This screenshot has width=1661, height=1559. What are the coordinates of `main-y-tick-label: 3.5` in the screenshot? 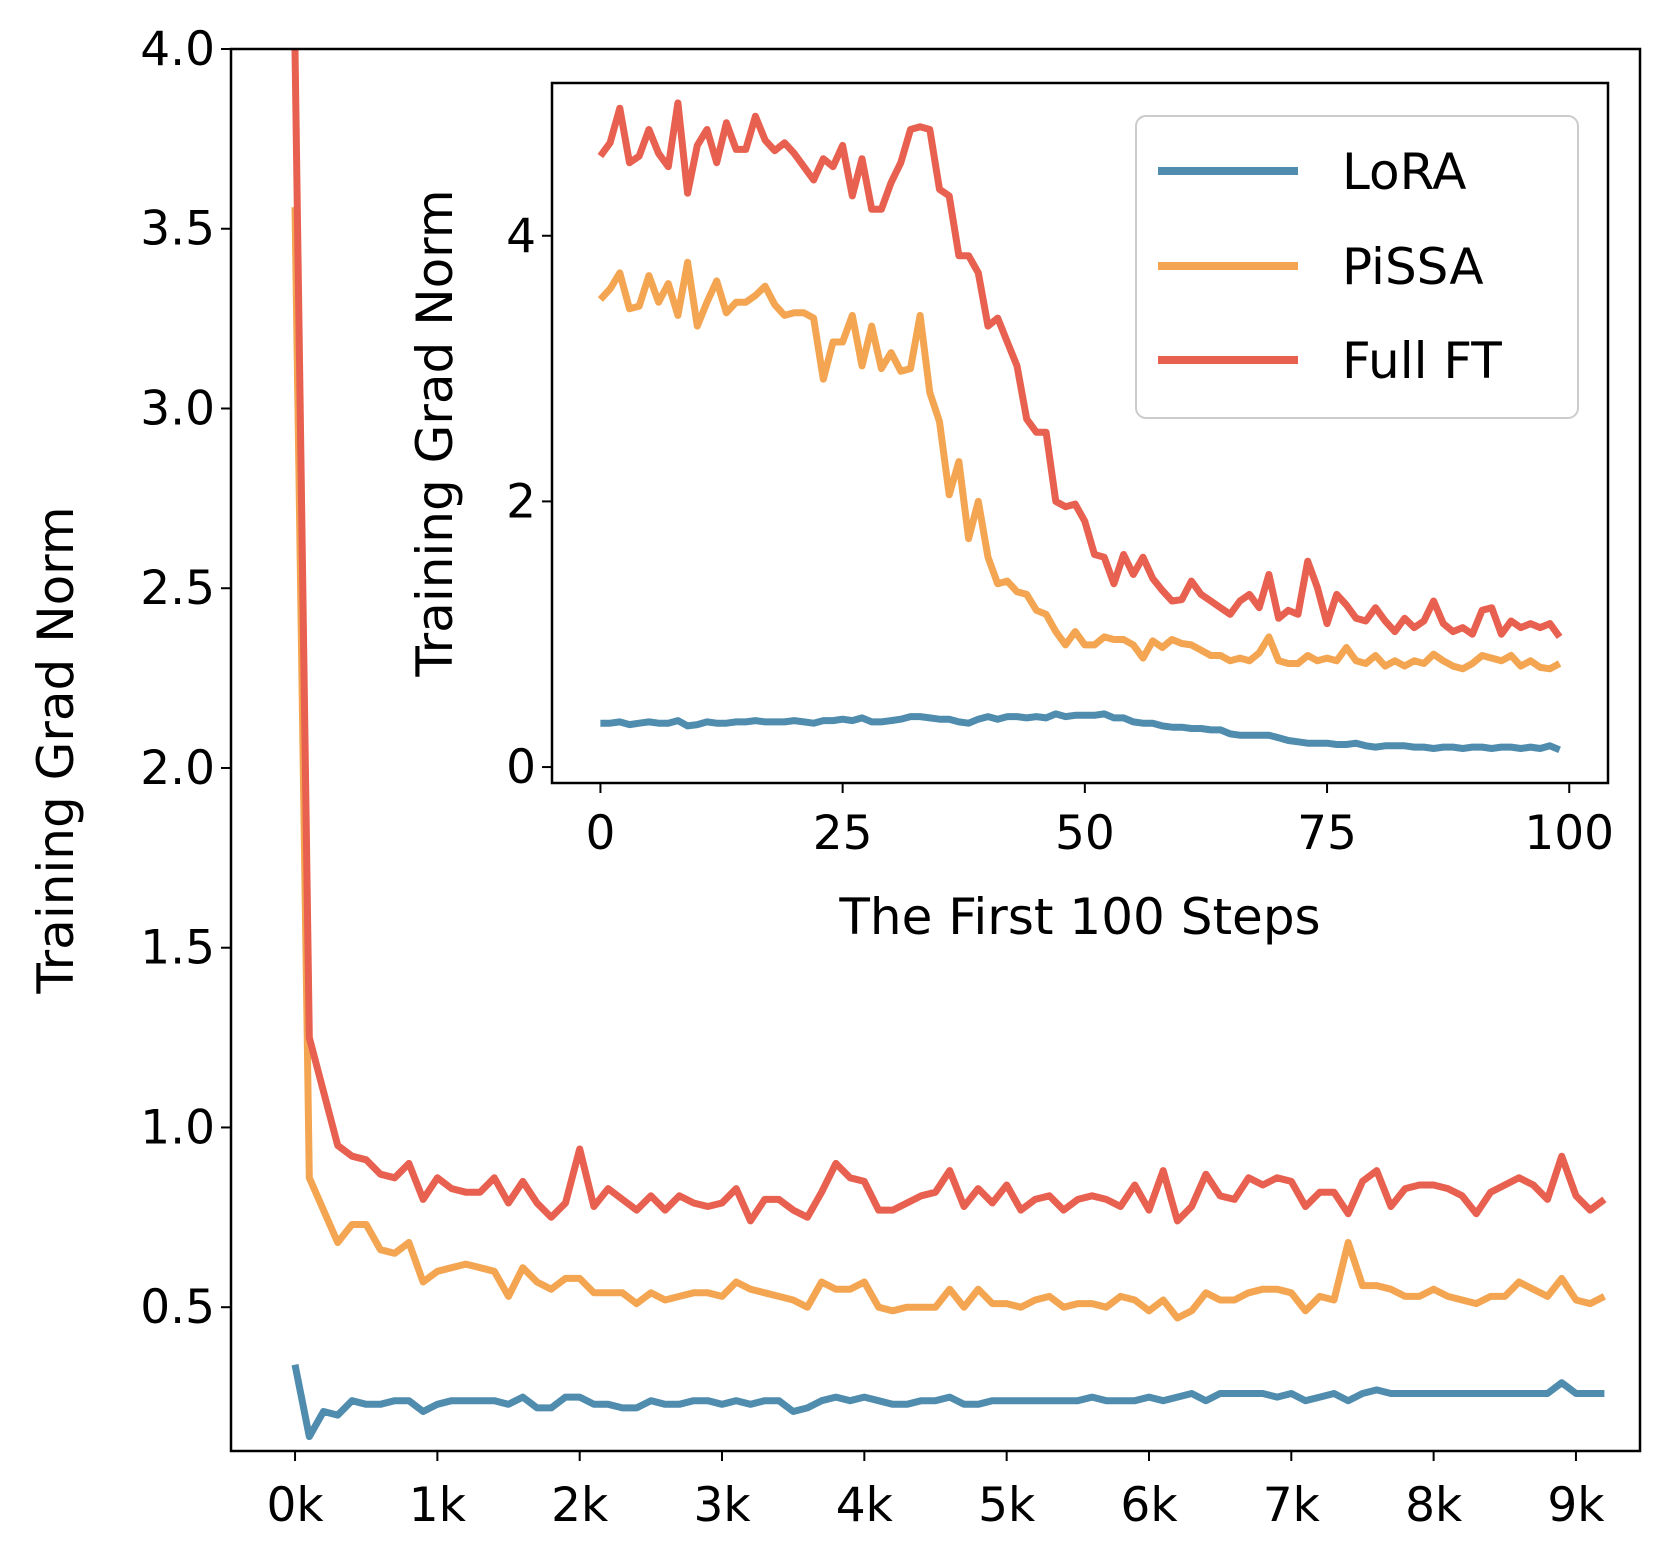 It's located at (177, 229).